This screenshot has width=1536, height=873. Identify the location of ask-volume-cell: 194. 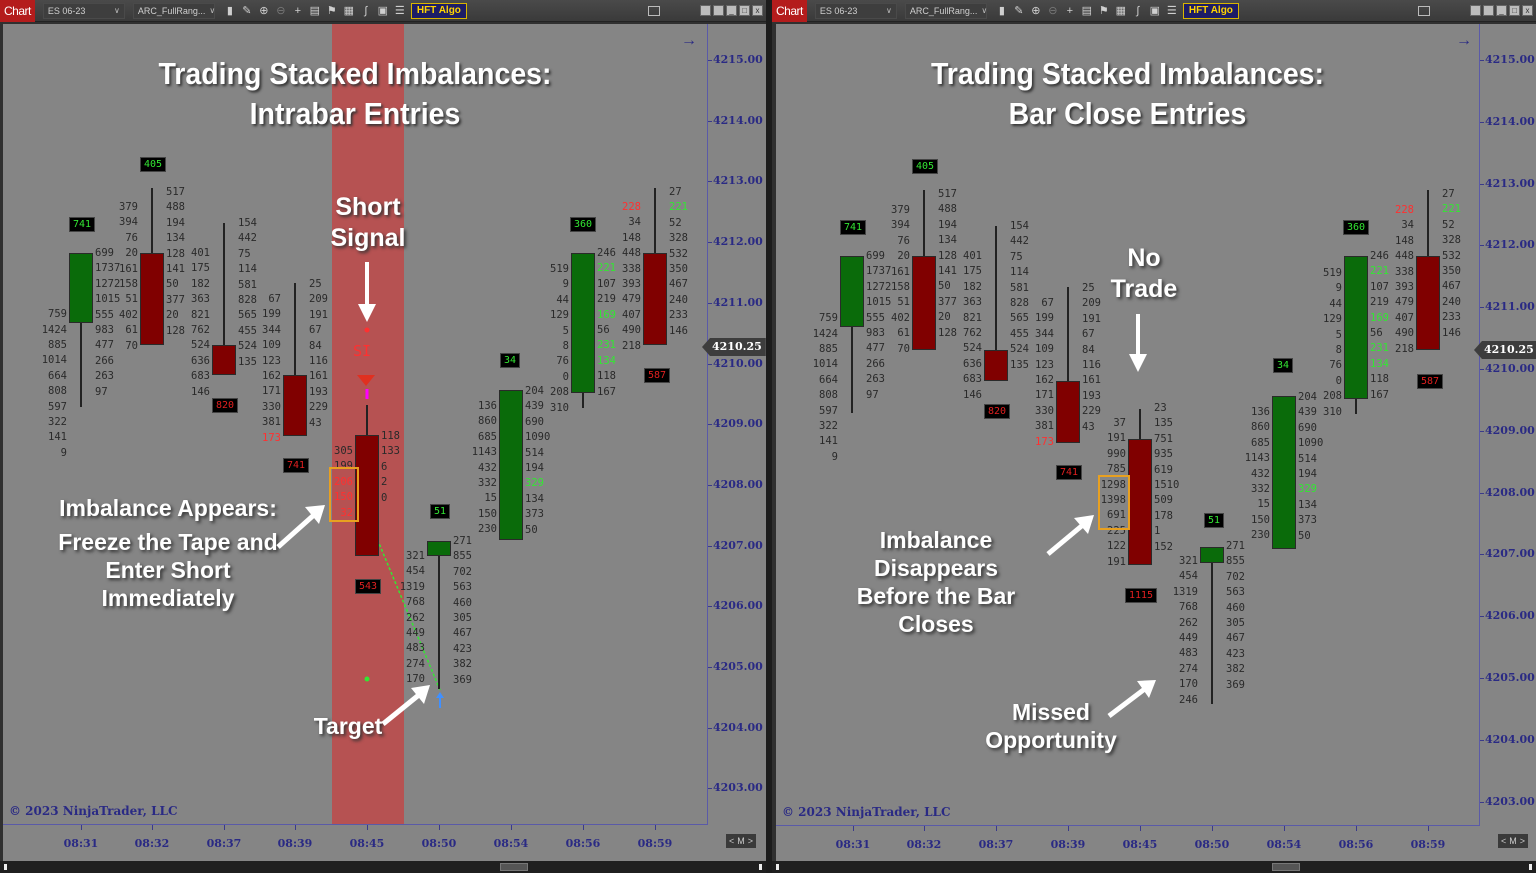
(534, 468).